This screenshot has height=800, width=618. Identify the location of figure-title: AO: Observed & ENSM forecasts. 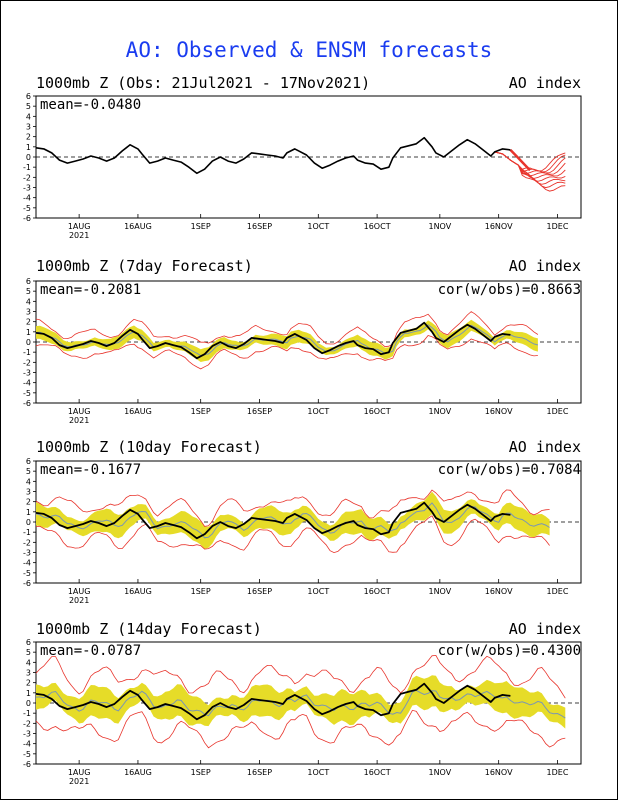
(309, 50).